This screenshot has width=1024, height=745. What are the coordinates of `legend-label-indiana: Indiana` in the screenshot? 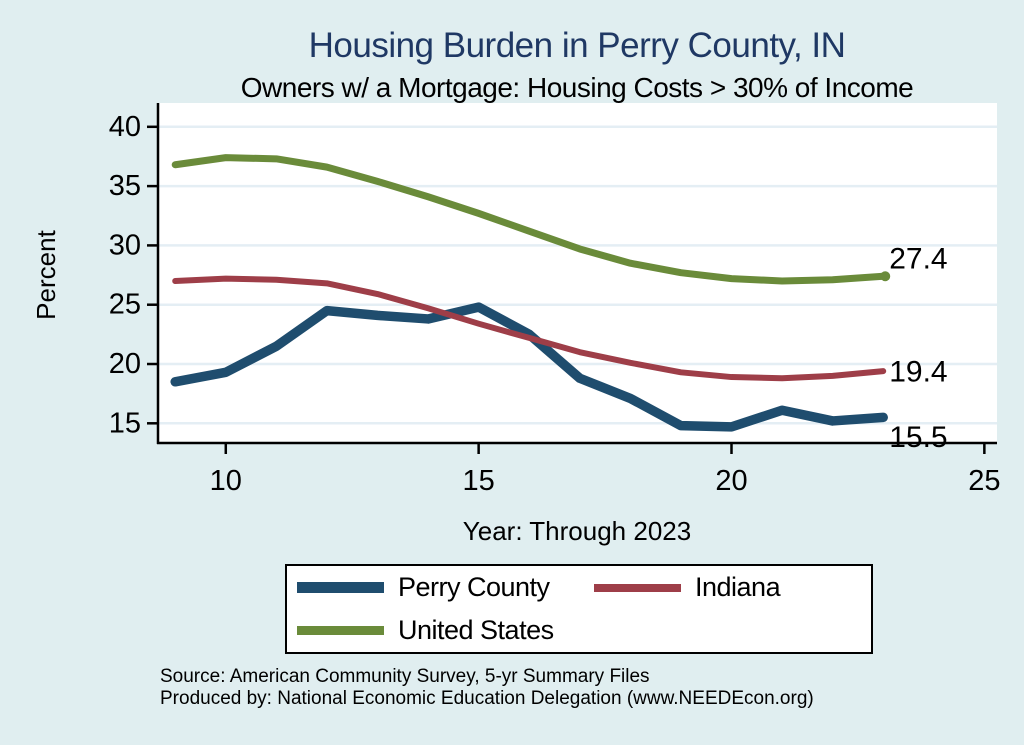 It's located at (738, 587).